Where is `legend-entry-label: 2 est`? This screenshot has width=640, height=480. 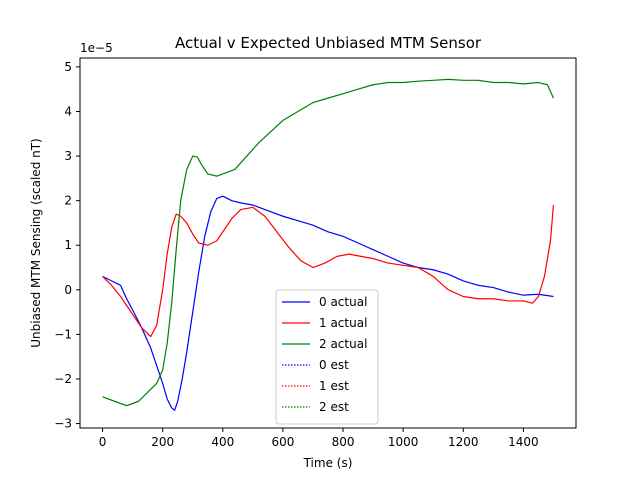
legend-entry-label: 2 est is located at coordinates (334, 407).